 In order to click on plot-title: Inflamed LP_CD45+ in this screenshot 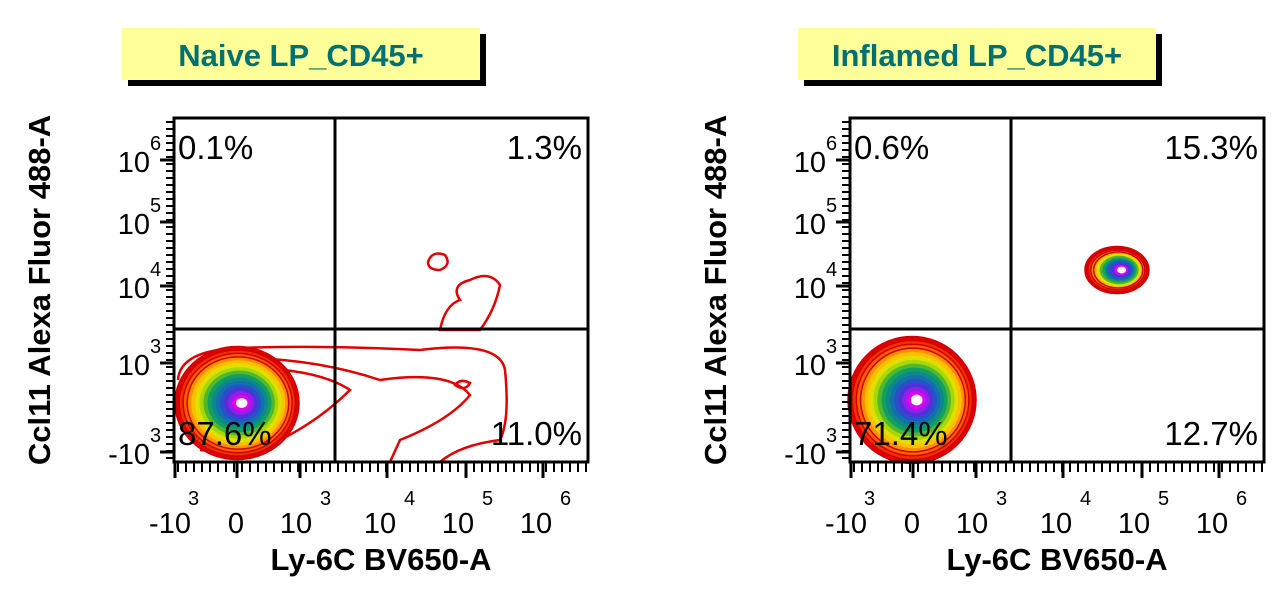, I will do `click(977, 55)`.